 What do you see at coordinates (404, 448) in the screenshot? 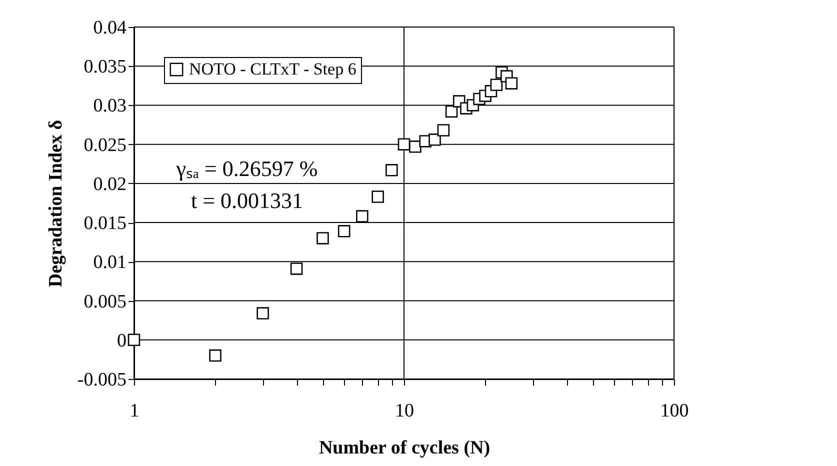
I see `x-axis-title: Number of cycles (N)` at bounding box center [404, 448].